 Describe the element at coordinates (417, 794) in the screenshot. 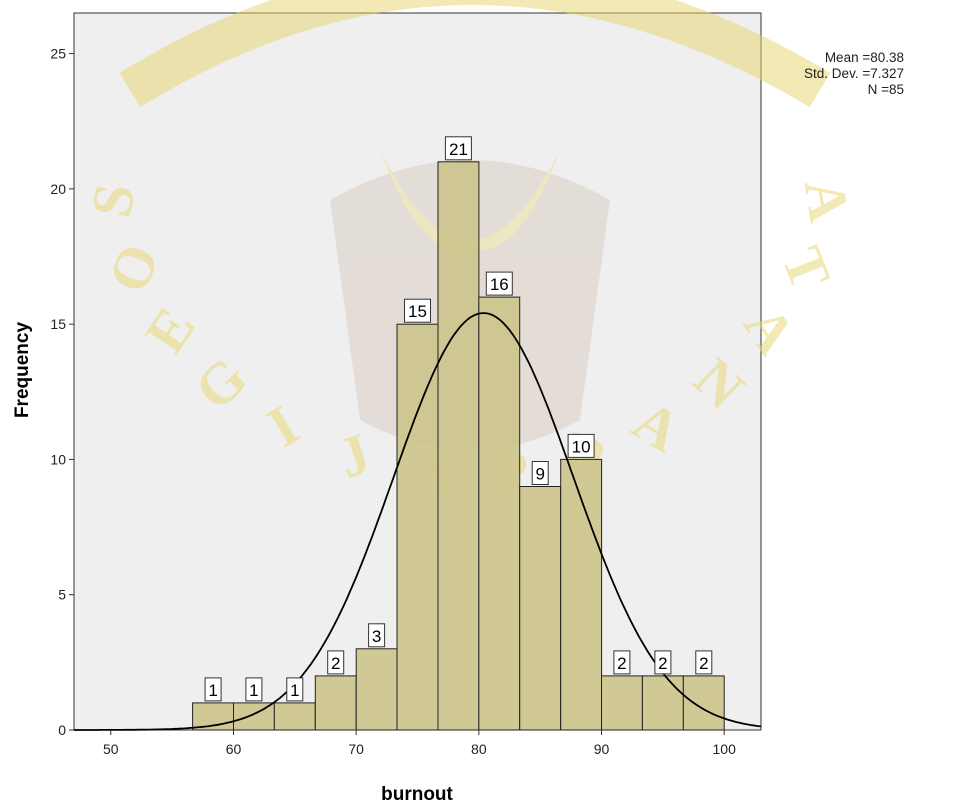

I see `x-axis-title: burnout` at that location.